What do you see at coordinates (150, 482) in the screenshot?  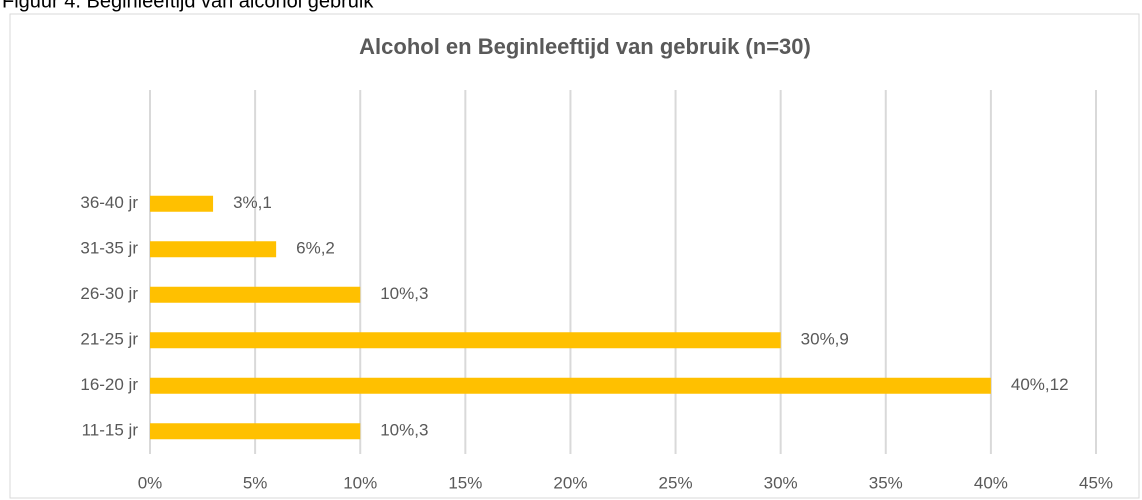 I see `x-tick-label: 0%` at bounding box center [150, 482].